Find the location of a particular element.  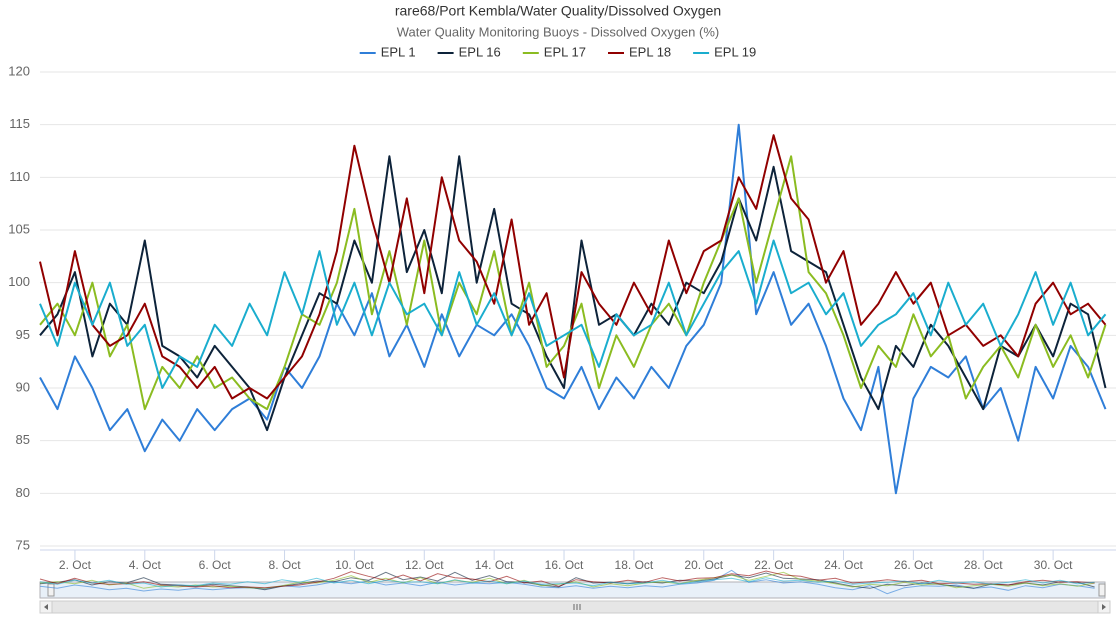

navigator-line is located at coordinates (567, 582).